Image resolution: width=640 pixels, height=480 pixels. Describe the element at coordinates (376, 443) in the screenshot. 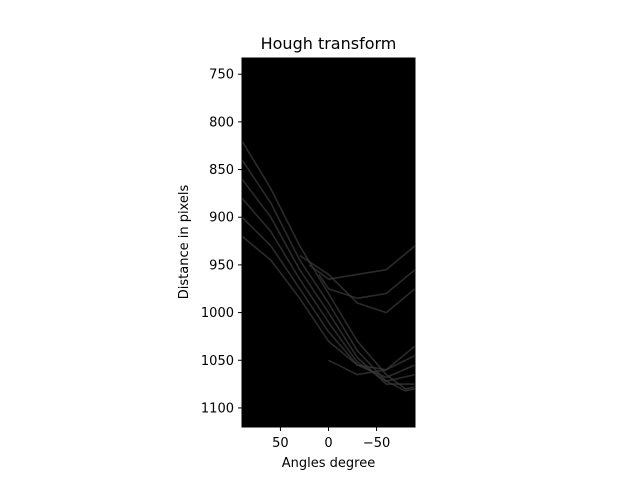

I see `x-tick-label: −50` at that location.